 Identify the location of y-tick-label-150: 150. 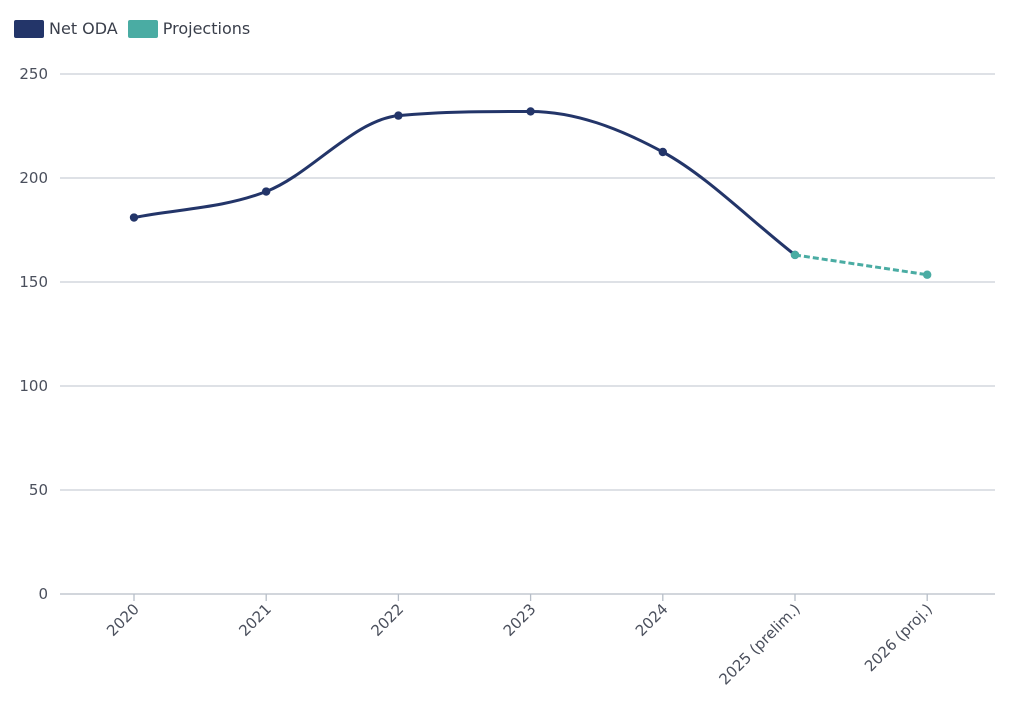
(33, 282).